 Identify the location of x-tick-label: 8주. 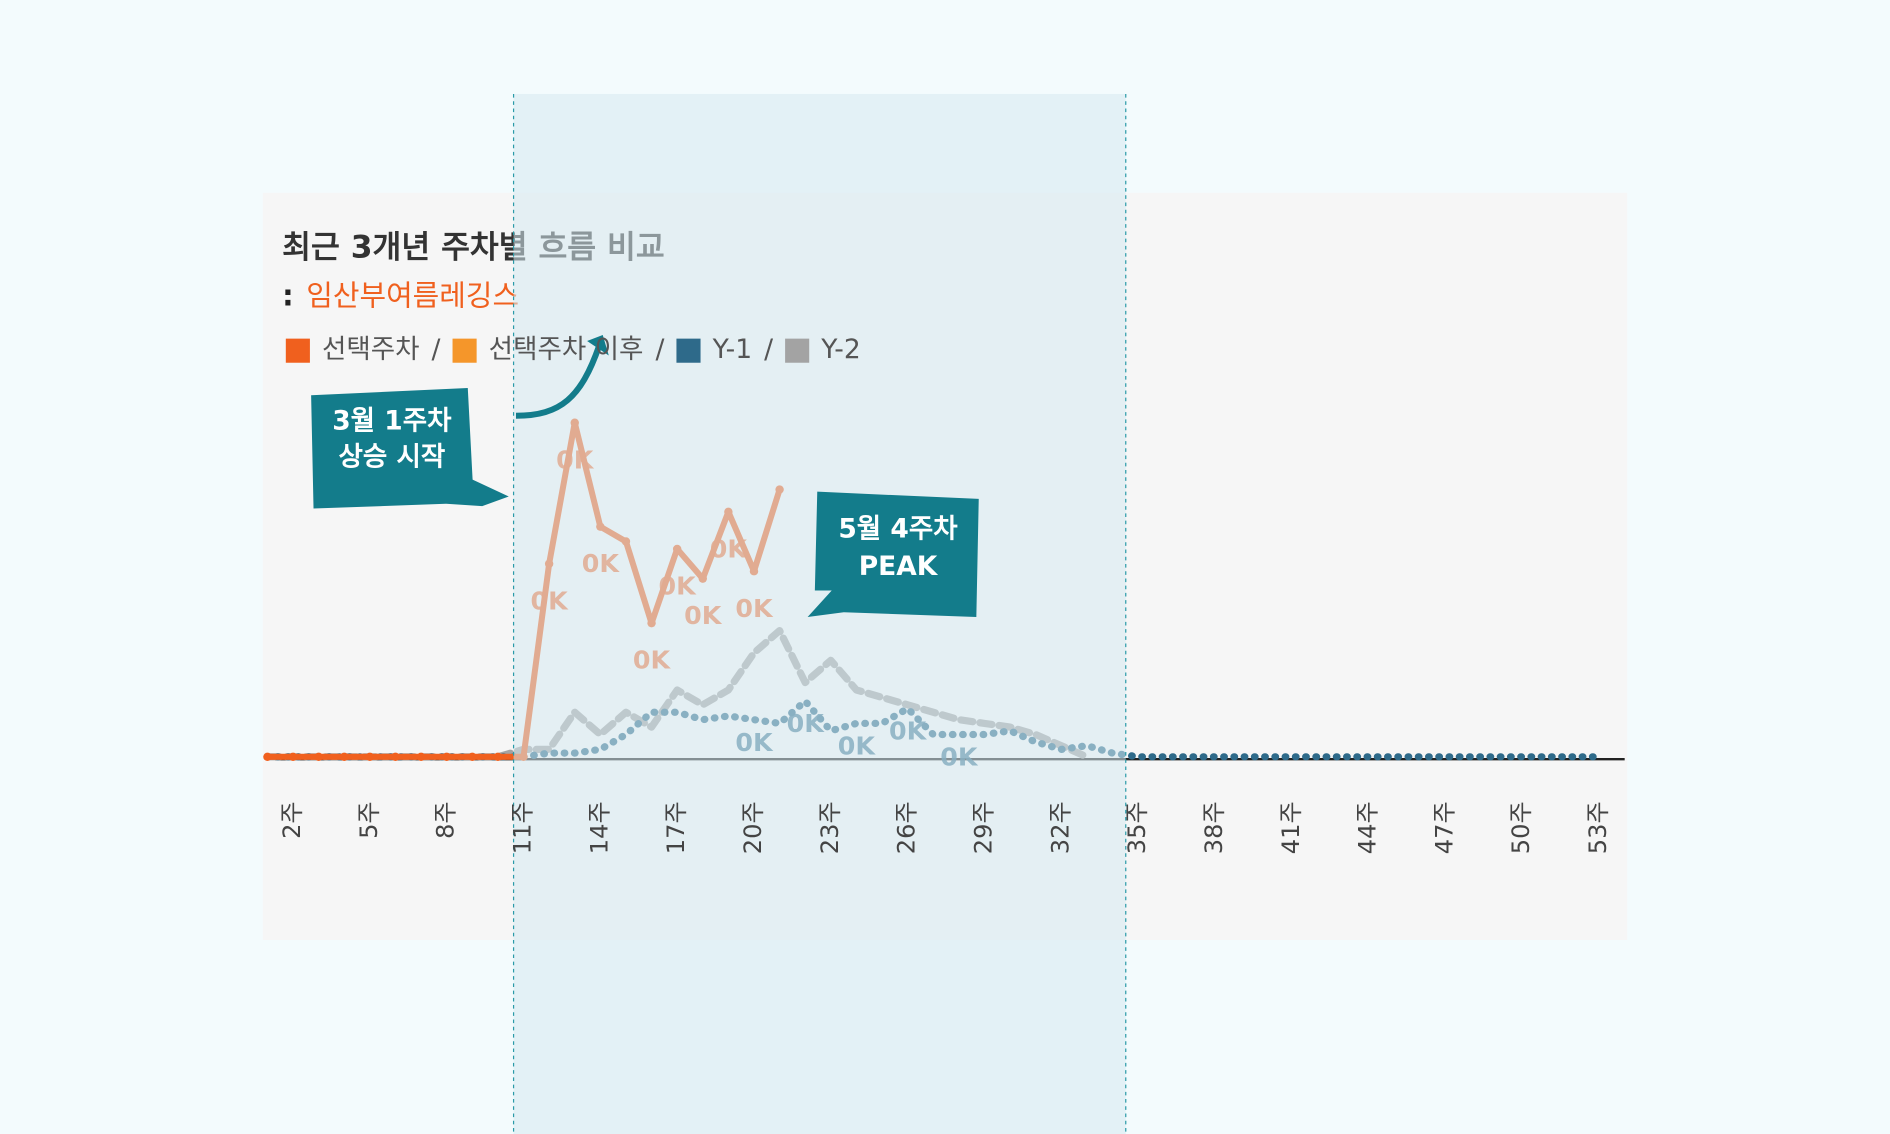
(446, 820).